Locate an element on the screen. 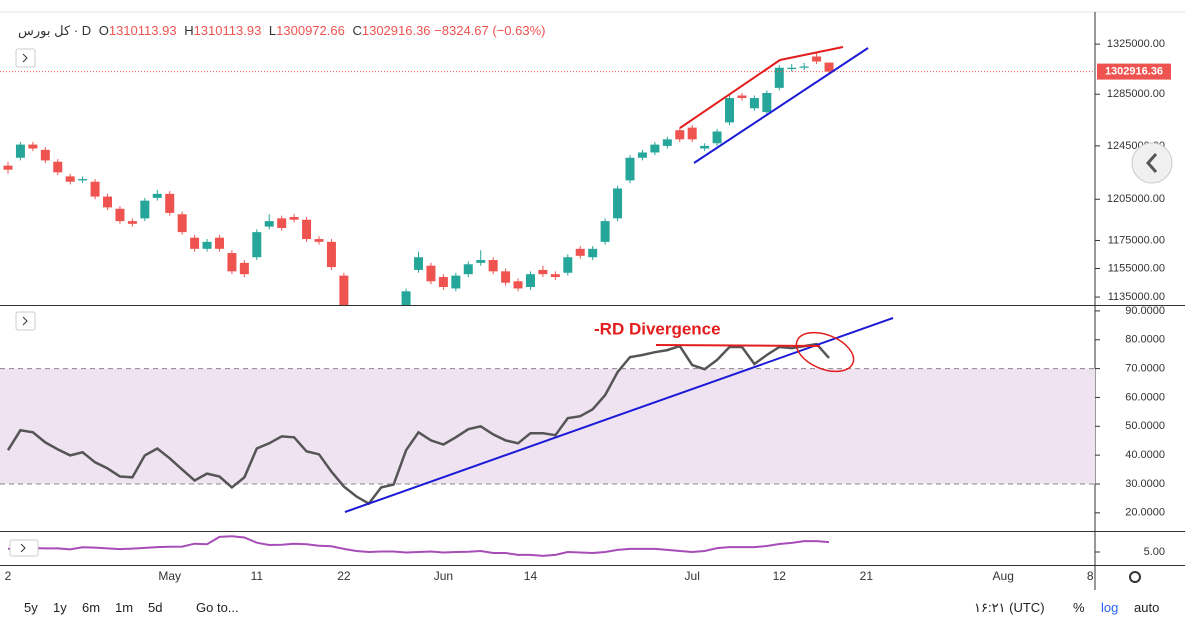 Image resolution: width=1185 pixels, height=627 pixels. x-tick-label: 11 is located at coordinates (257, 576).